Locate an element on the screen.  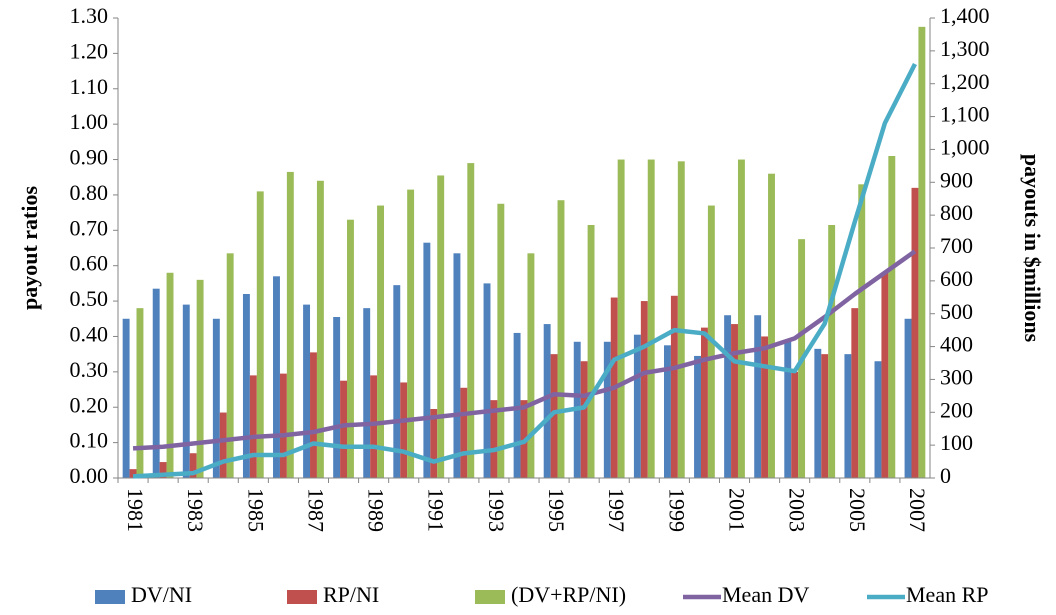
legend-label: RP/NI is located at coordinates (351, 594).